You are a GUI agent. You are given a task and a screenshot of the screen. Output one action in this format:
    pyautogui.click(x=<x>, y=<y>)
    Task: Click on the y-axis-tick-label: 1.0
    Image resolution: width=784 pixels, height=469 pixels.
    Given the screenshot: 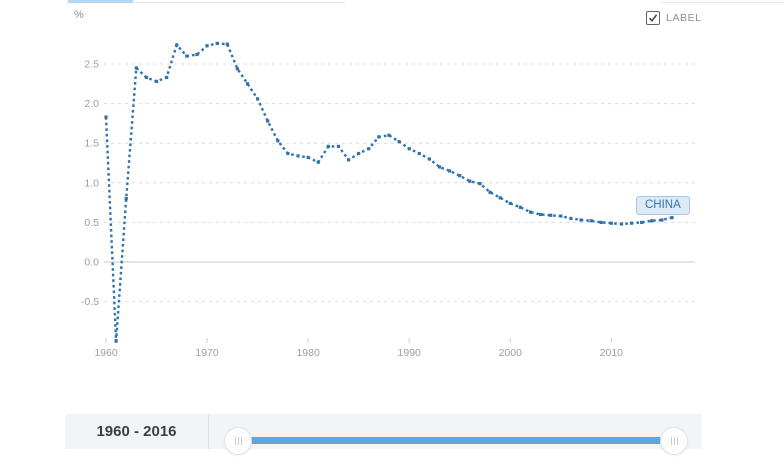 What is the action you would take?
    pyautogui.click(x=91, y=183)
    